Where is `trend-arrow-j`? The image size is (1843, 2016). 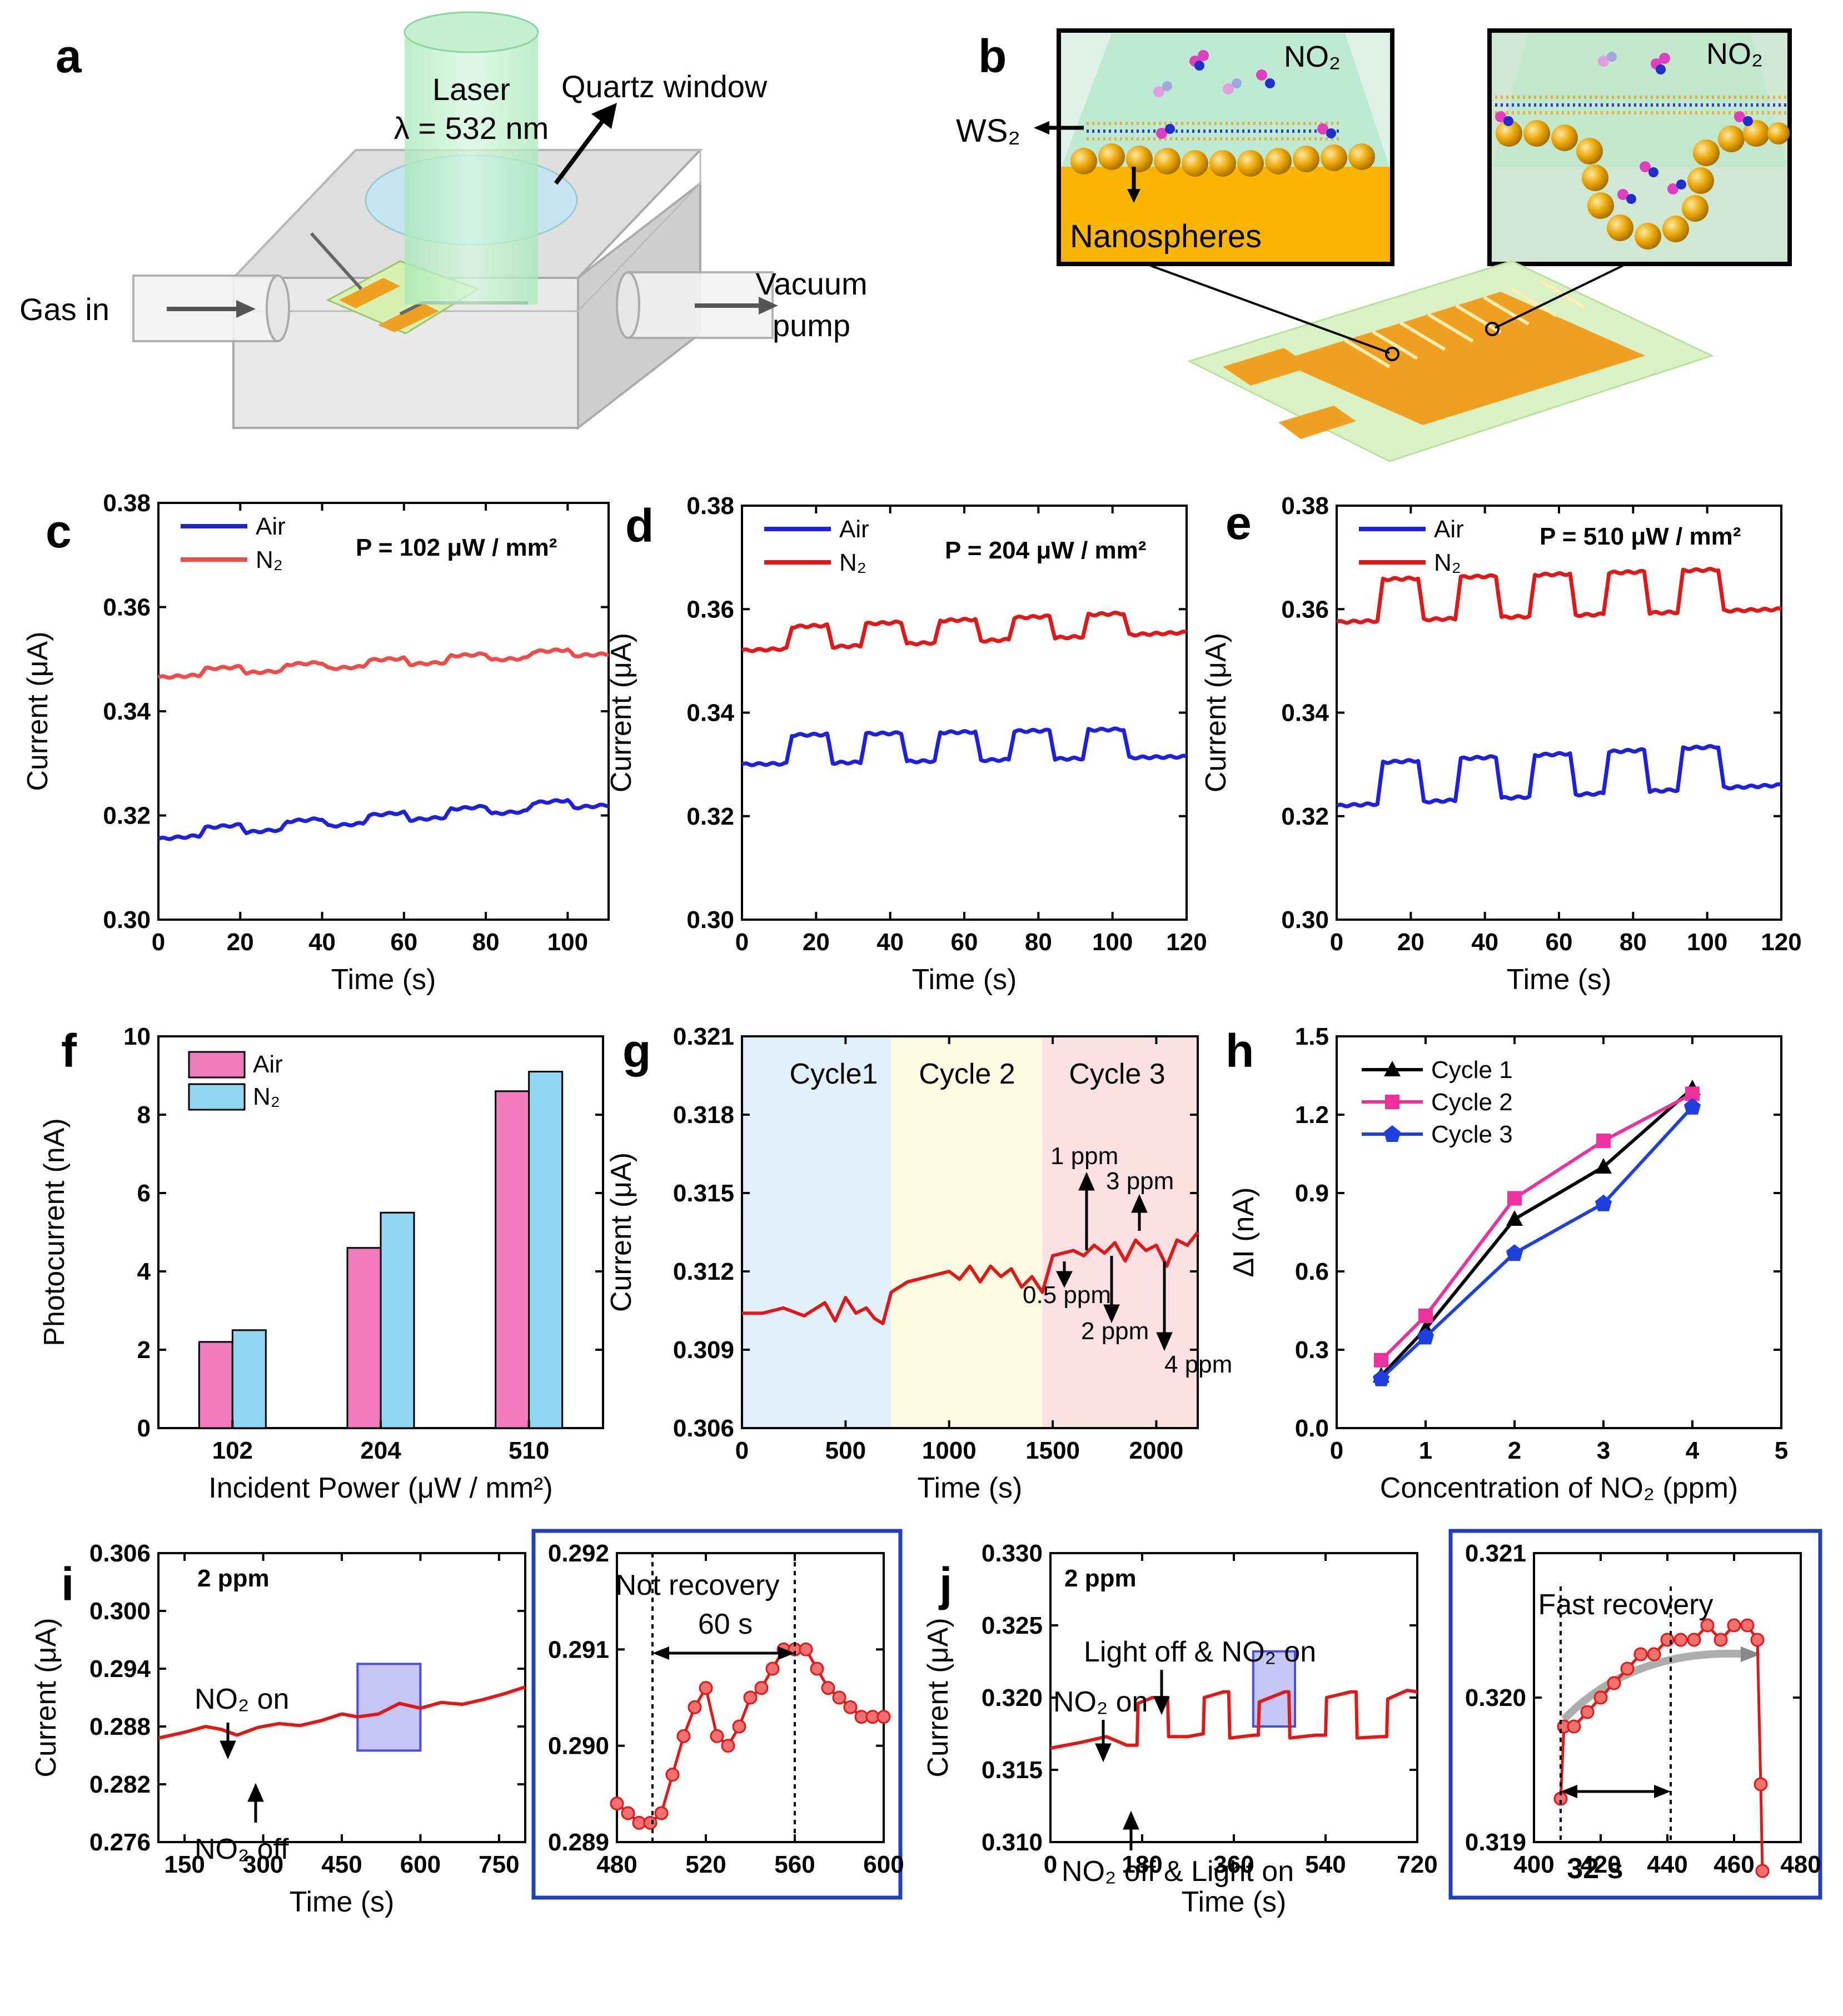 trend-arrow-j is located at coordinates (1656, 1686).